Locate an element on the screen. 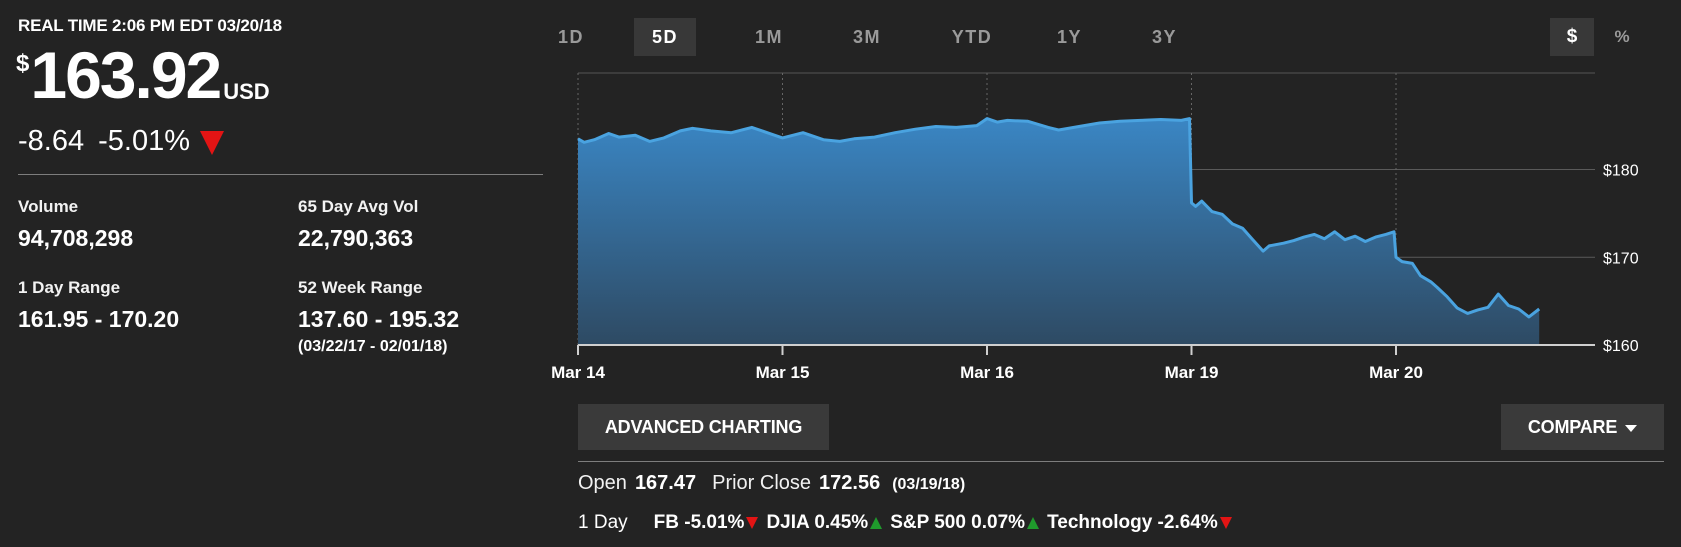 This screenshot has height=547, width=1681. index-technology: Technology -2.64% is located at coordinates (1139, 523).